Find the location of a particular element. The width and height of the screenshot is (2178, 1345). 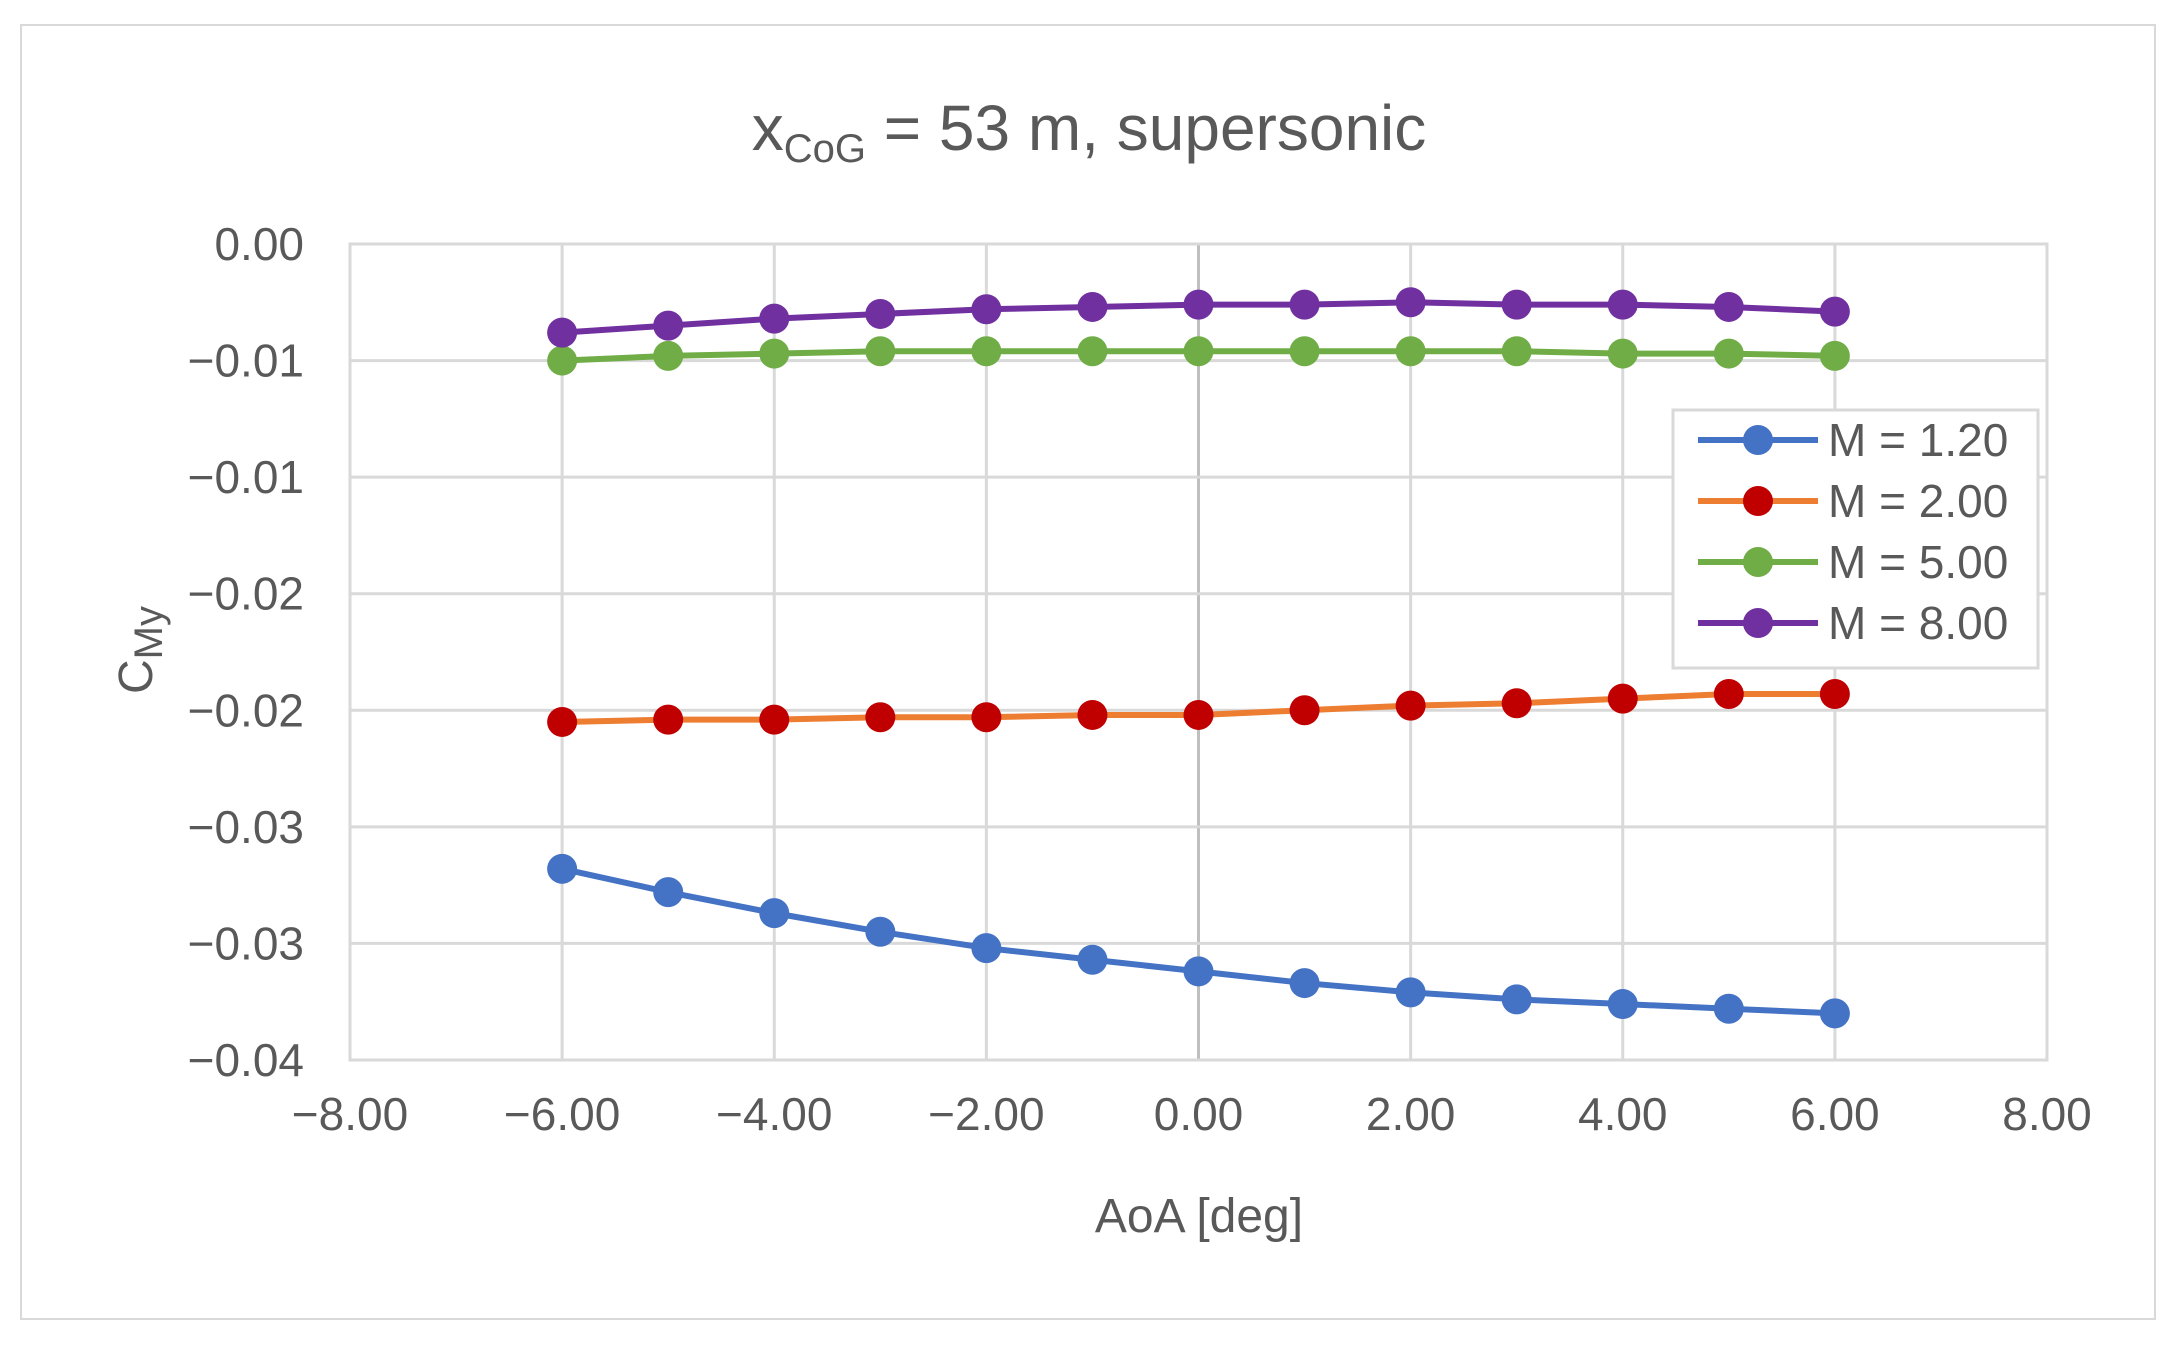

x-tick-label: 0.00 is located at coordinates (1199, 1114).